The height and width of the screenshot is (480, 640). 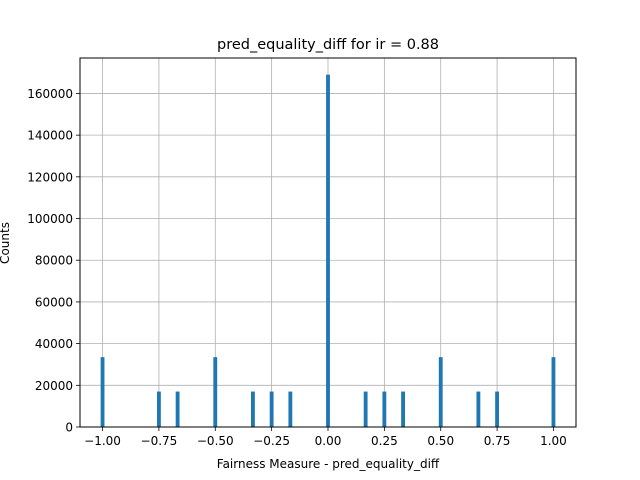 What do you see at coordinates (215, 441) in the screenshot?
I see `x-tick-label: −0.50` at bounding box center [215, 441].